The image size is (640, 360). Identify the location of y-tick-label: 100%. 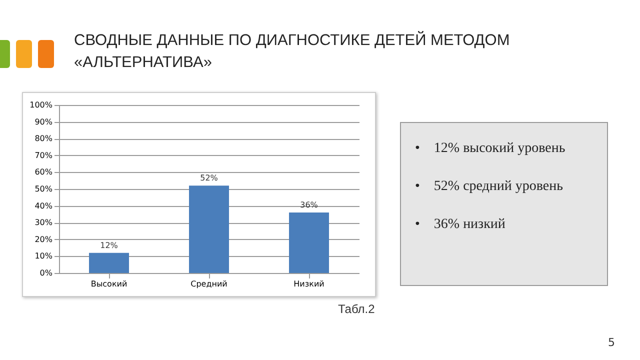
(41, 105).